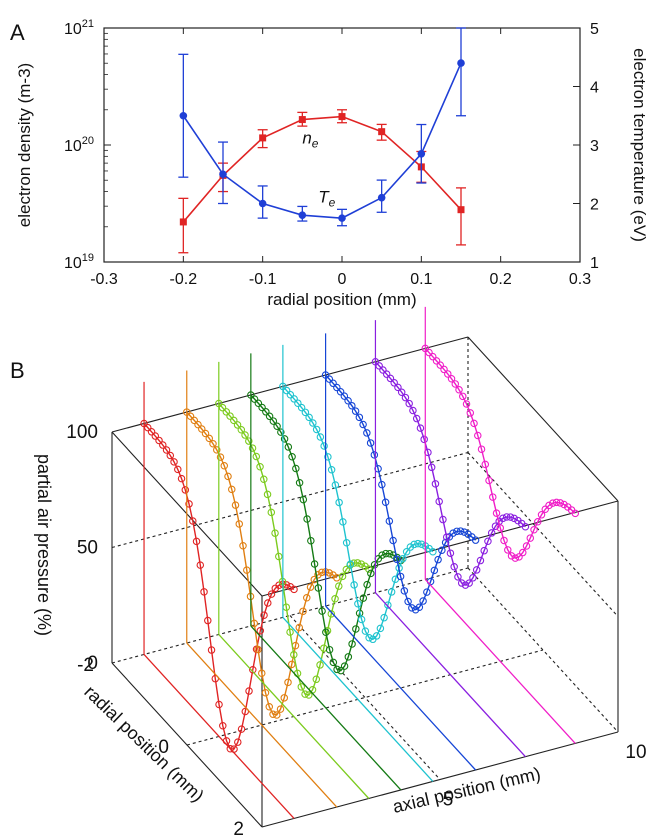 The height and width of the screenshot is (837, 657). What do you see at coordinates (594, 88) in the screenshot?
I see `y2-tick-label: 4` at bounding box center [594, 88].